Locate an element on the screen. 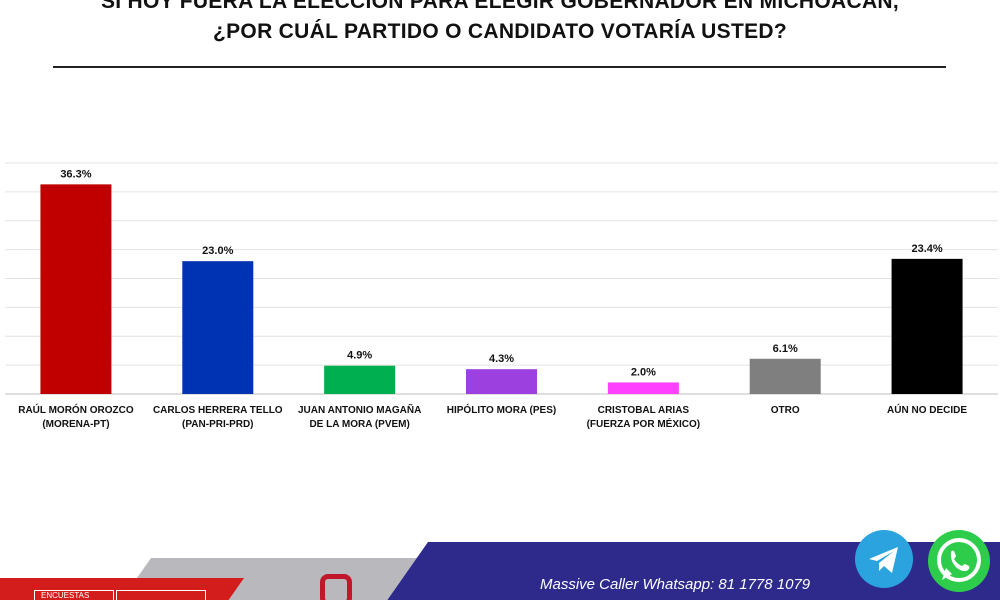 The image size is (1000, 600). category-label-4: CRISTOBAL ARIAS (FUERZA POR MÉXICO) is located at coordinates (643, 418).